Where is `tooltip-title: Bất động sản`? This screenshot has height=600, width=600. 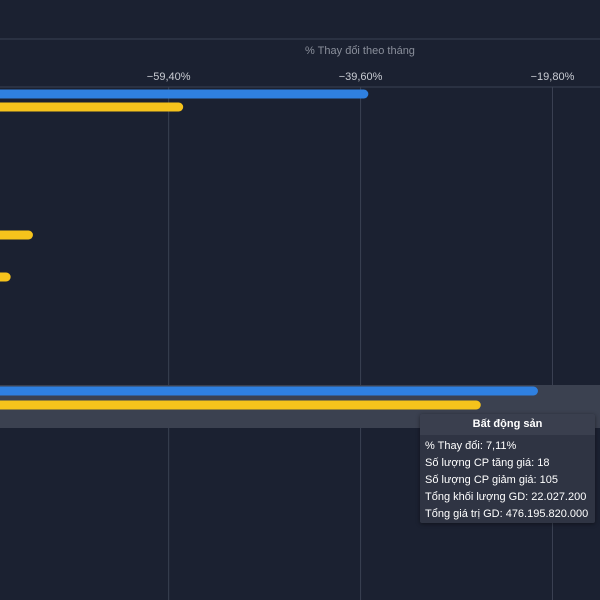 tooltip-title: Bất động sản is located at coordinates (507, 424).